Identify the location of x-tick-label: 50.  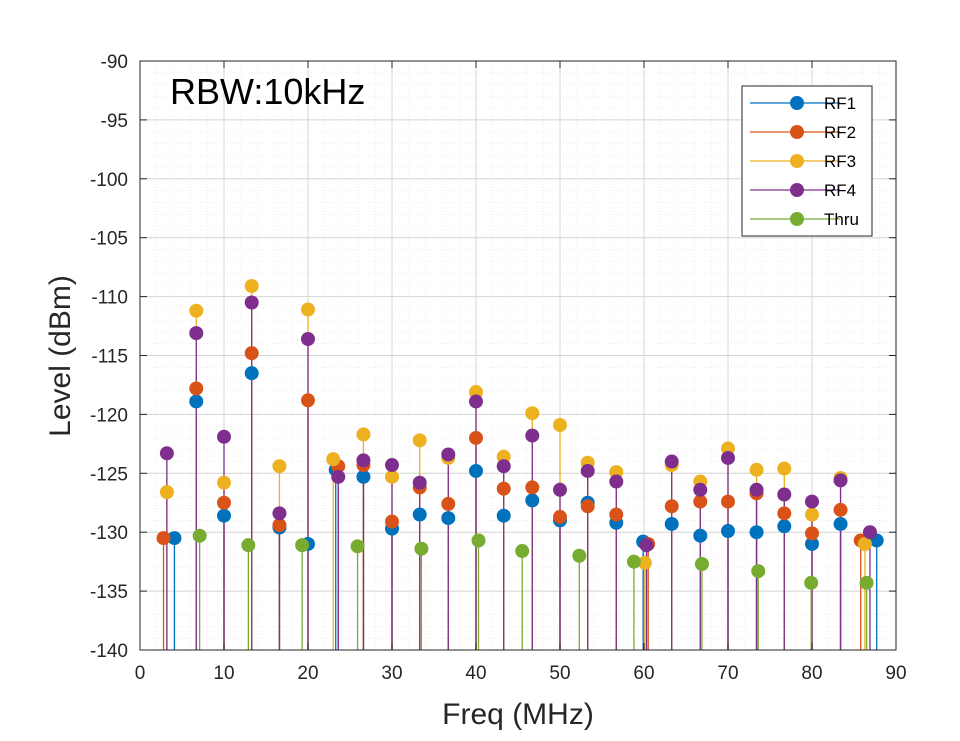
(559, 673).